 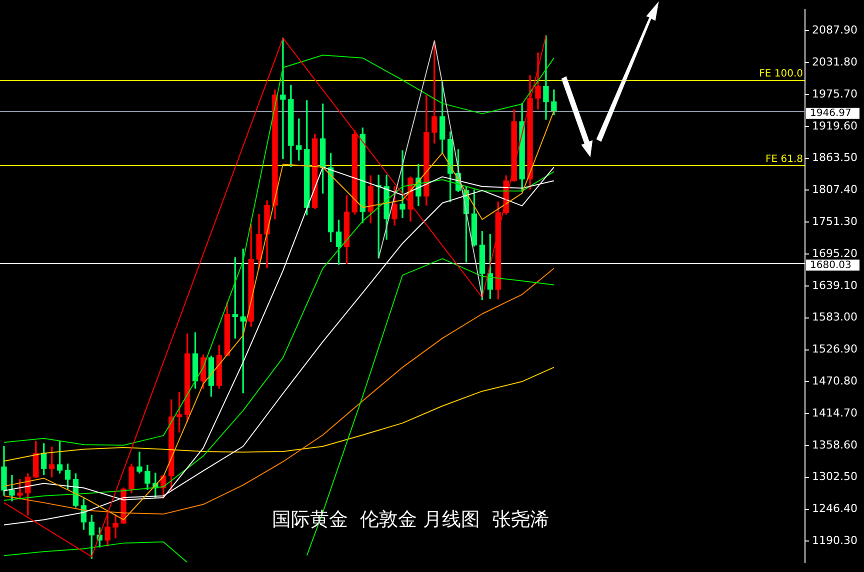 I want to click on y-tick-label: 1975.70, so click(x=835, y=93).